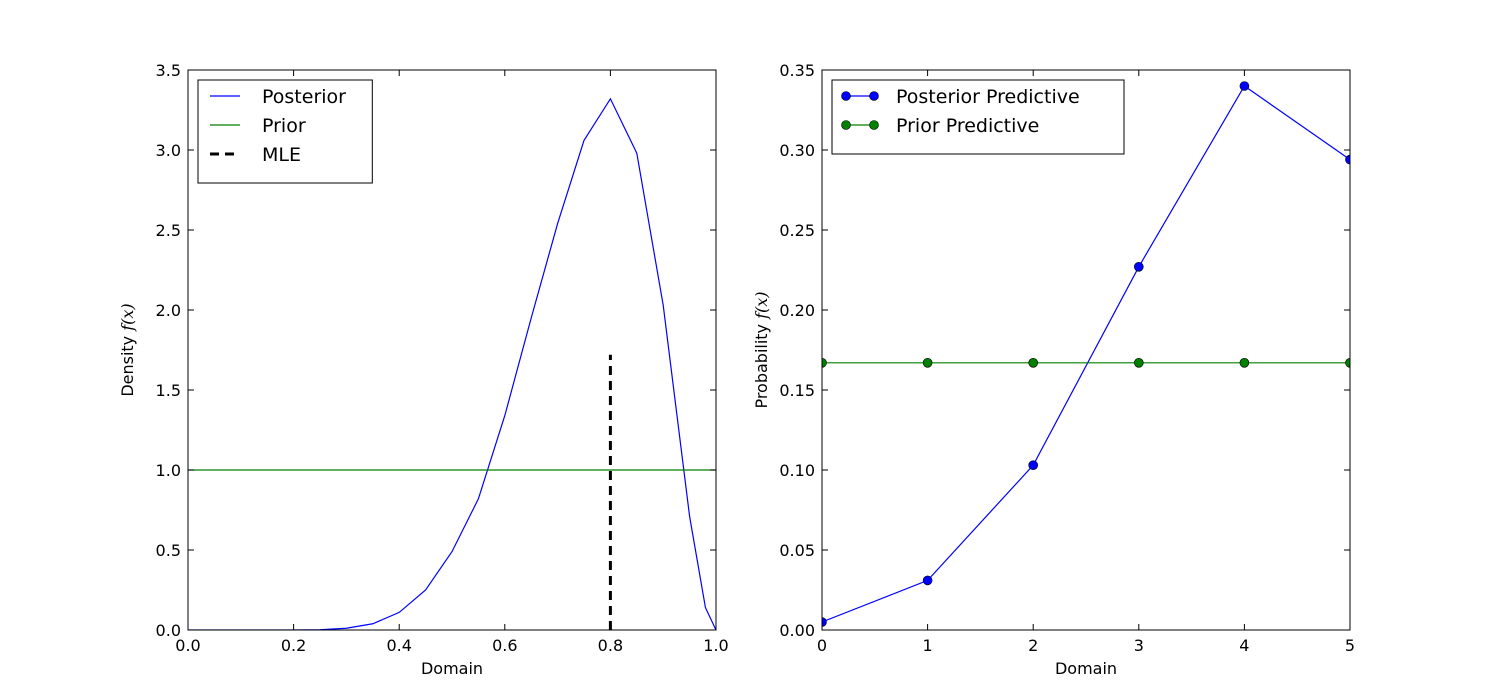 The width and height of the screenshot is (1500, 700). Describe the element at coordinates (797, 310) in the screenshot. I see `y-tick-label: 0.20` at that location.